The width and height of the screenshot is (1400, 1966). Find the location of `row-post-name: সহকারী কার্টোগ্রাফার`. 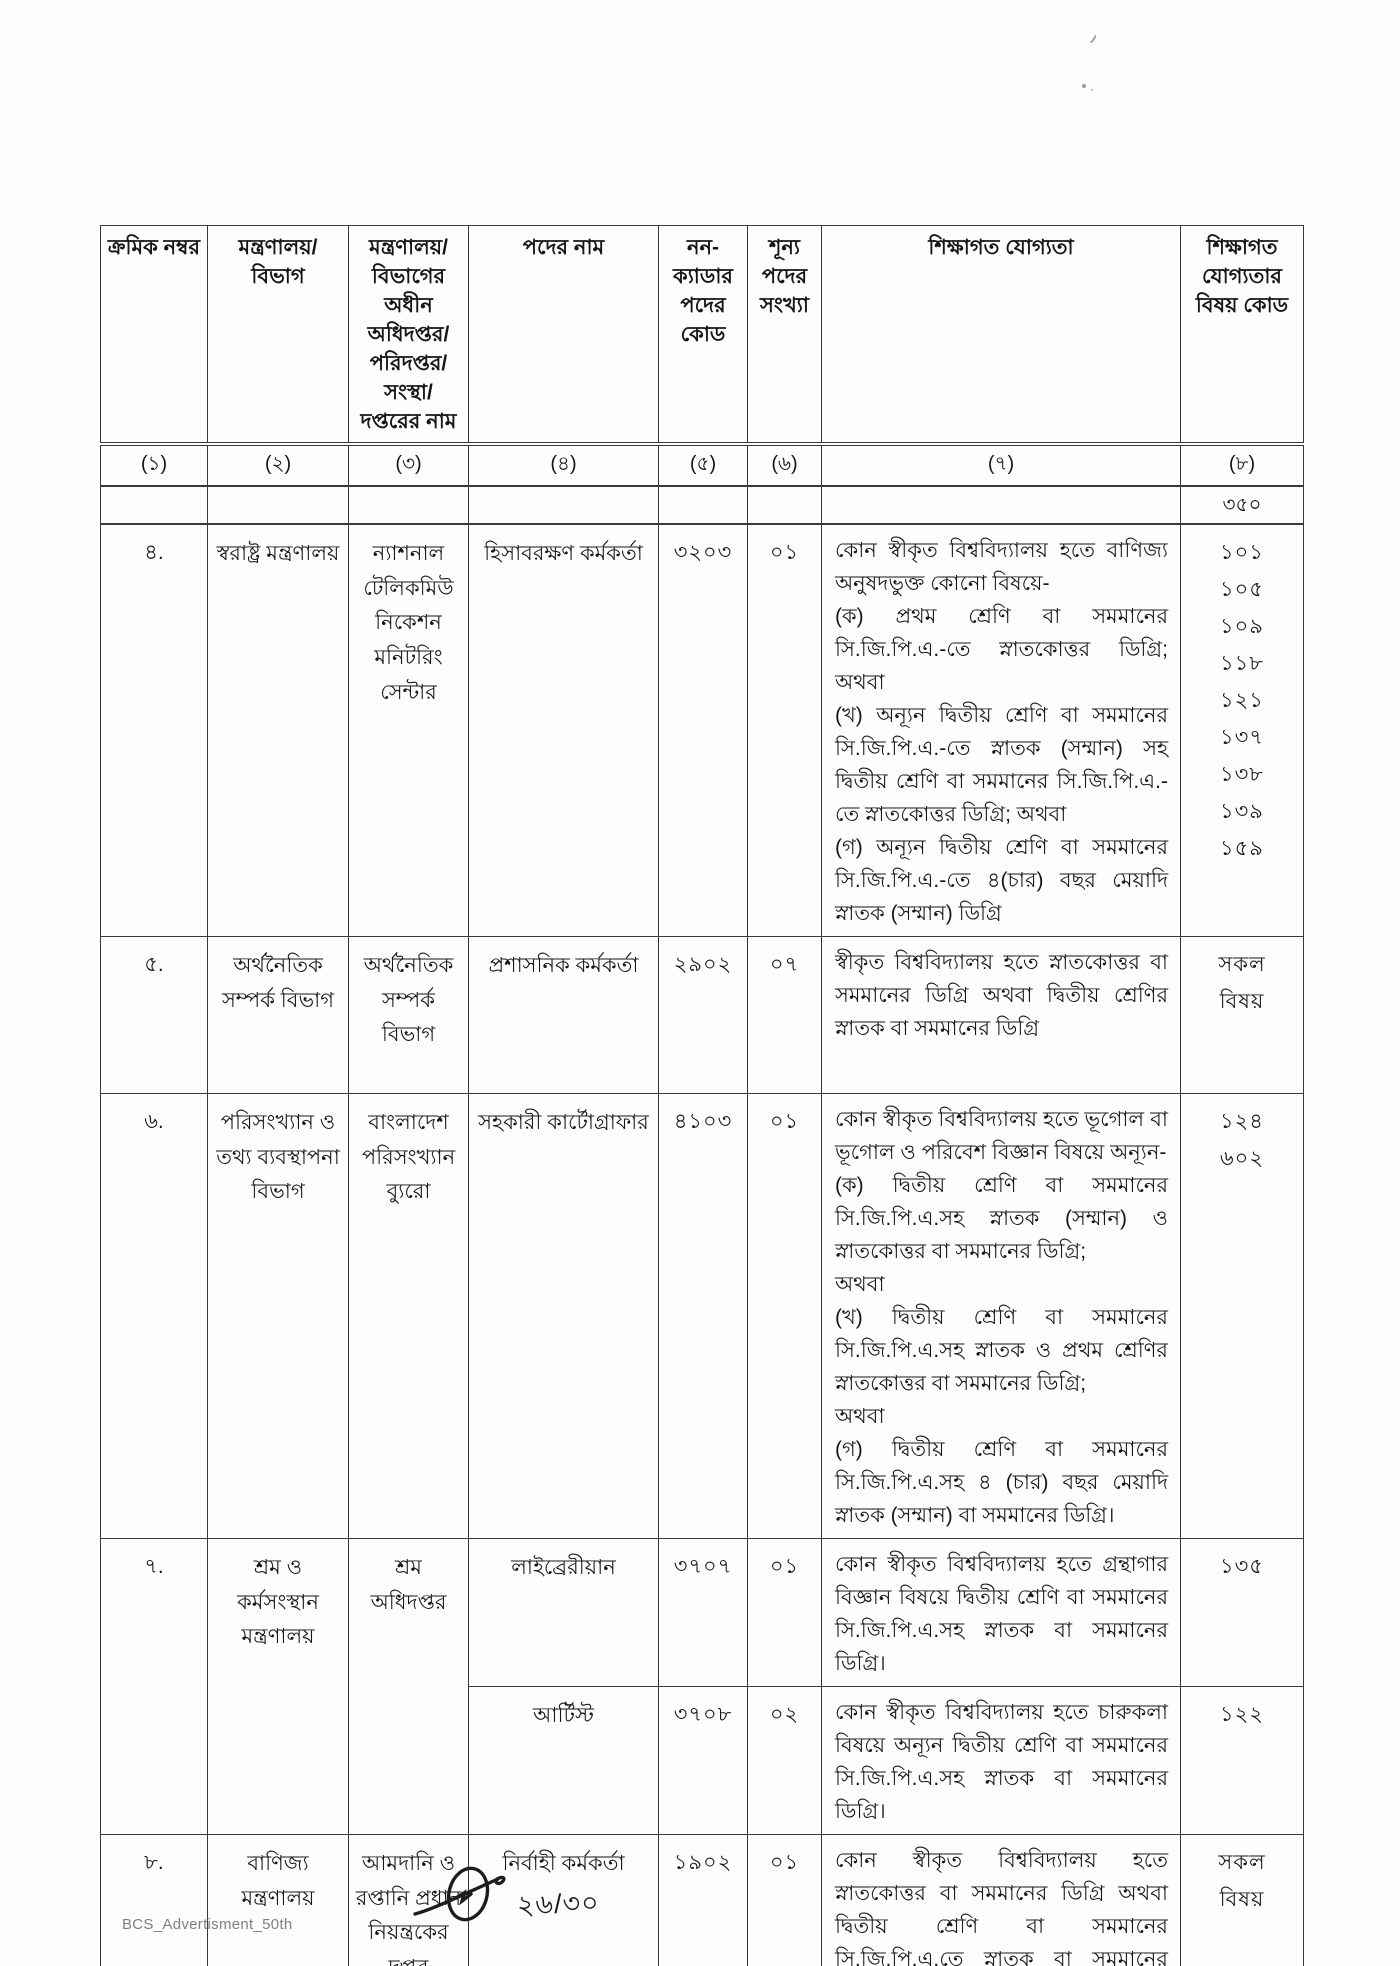

row-post-name: সহকারী কার্টোগ্রাফার is located at coordinates (563, 1316).